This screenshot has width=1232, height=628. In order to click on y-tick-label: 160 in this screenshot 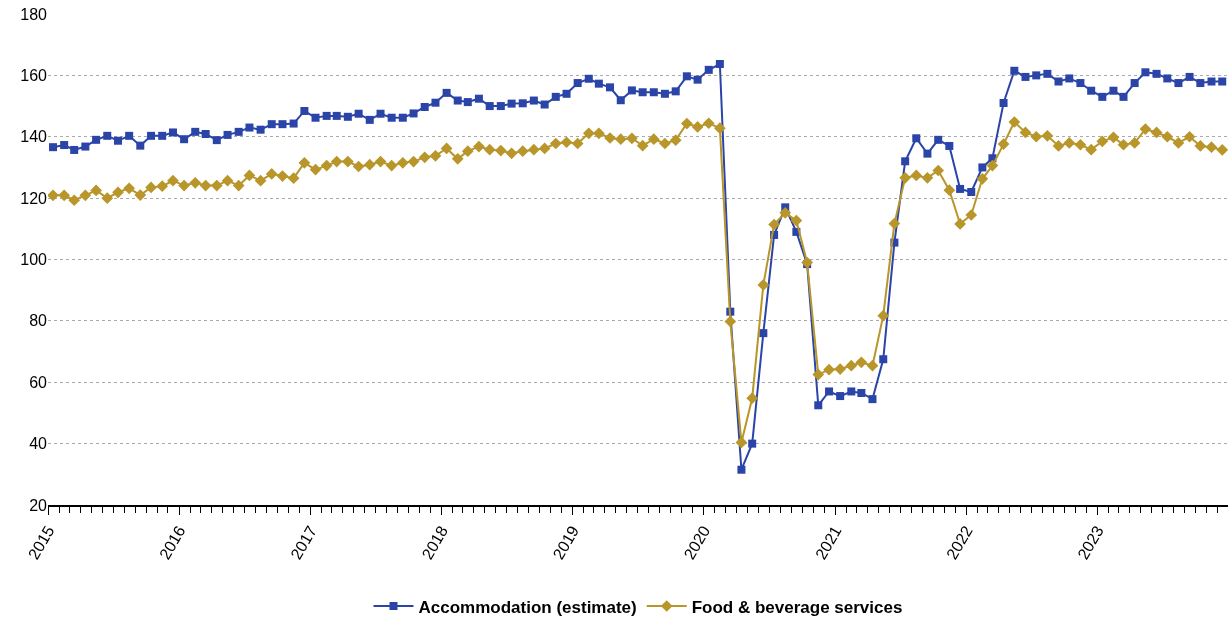, I will do `click(34, 75)`.